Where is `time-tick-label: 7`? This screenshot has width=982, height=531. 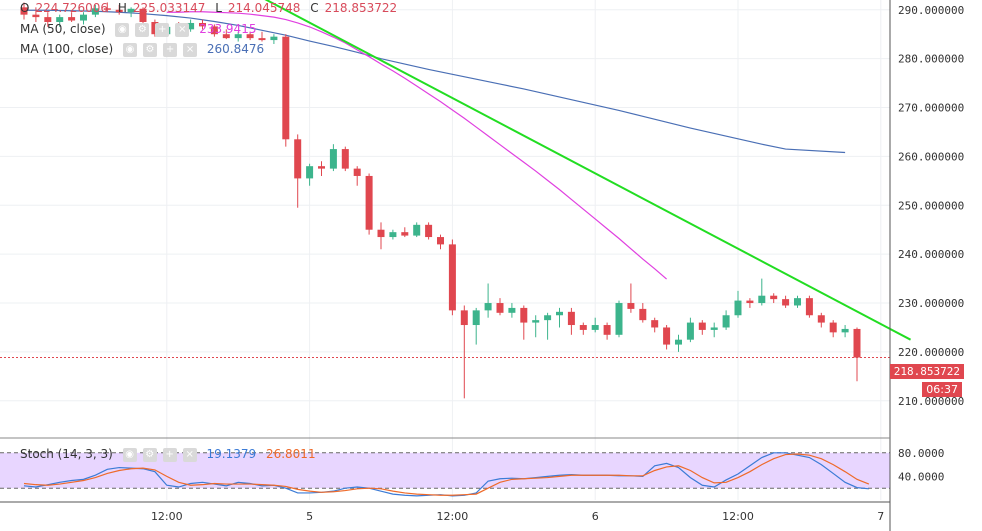
time-tick-label: 7 is located at coordinates (880, 516).